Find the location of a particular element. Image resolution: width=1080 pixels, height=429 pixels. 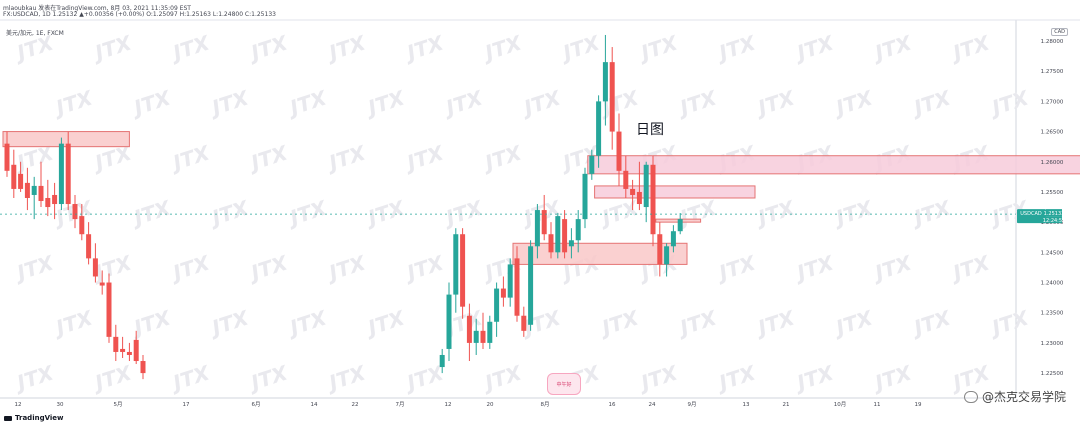

x-tick-label: 21 is located at coordinates (786, 405).